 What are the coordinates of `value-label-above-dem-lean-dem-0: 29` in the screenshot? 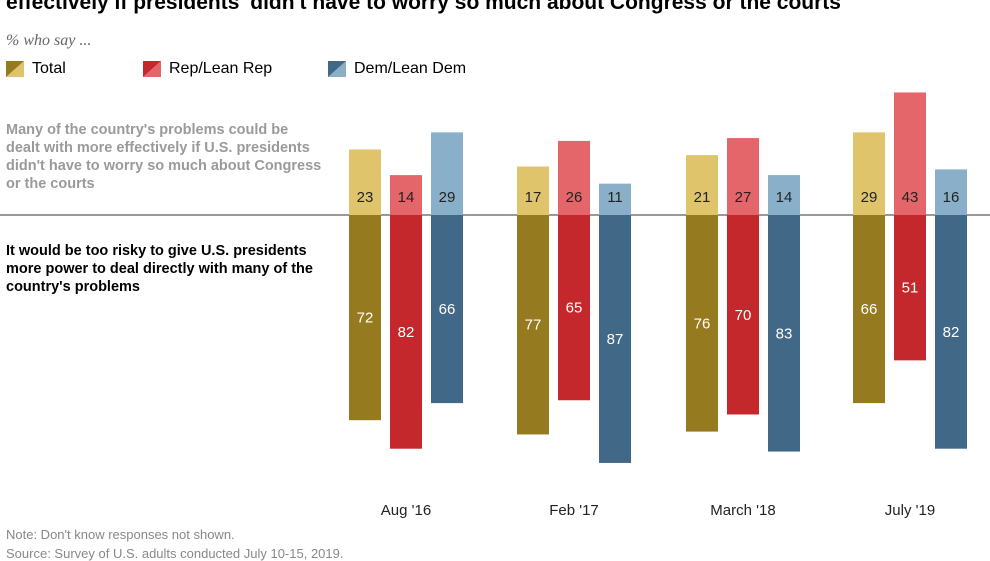 It's located at (447, 197).